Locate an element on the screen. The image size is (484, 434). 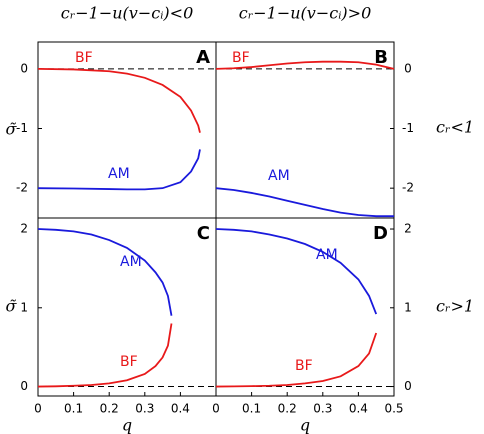
panel-letter: A is located at coordinates (203, 57).